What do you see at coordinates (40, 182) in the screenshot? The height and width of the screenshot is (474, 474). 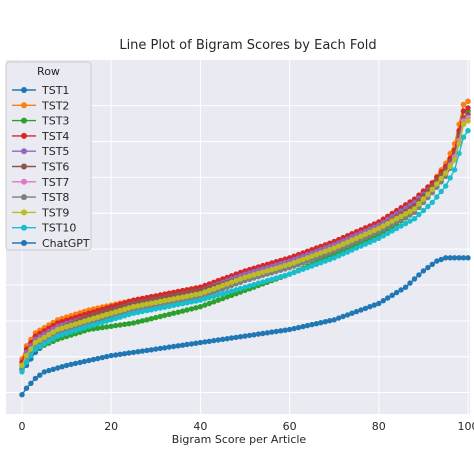 I see `legend-item-TST7: TST7` at bounding box center [40, 182].